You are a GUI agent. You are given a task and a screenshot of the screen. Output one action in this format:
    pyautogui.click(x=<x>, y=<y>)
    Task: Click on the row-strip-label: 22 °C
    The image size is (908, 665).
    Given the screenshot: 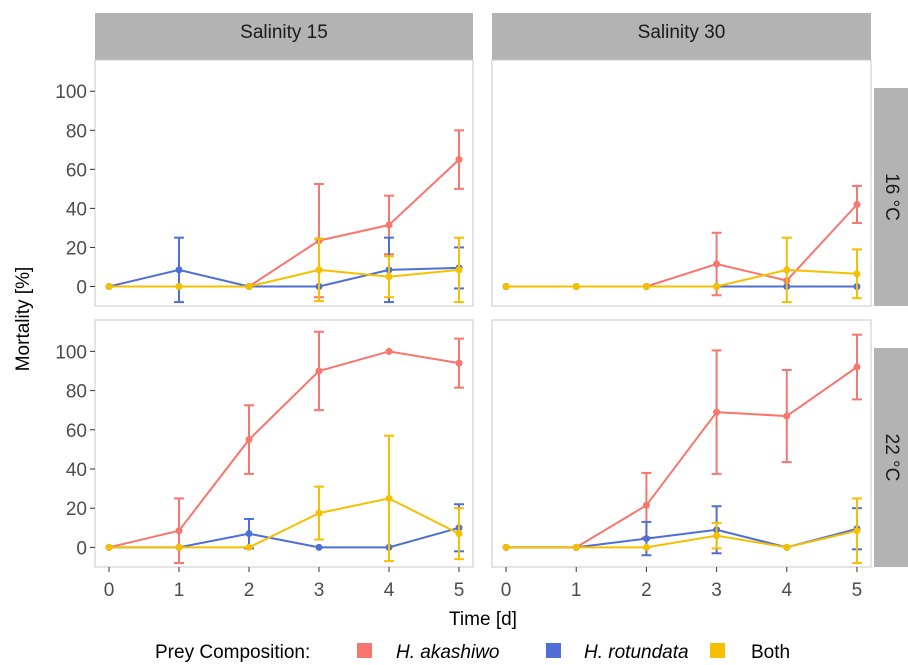 What is the action you would take?
    pyautogui.click(x=891, y=458)
    